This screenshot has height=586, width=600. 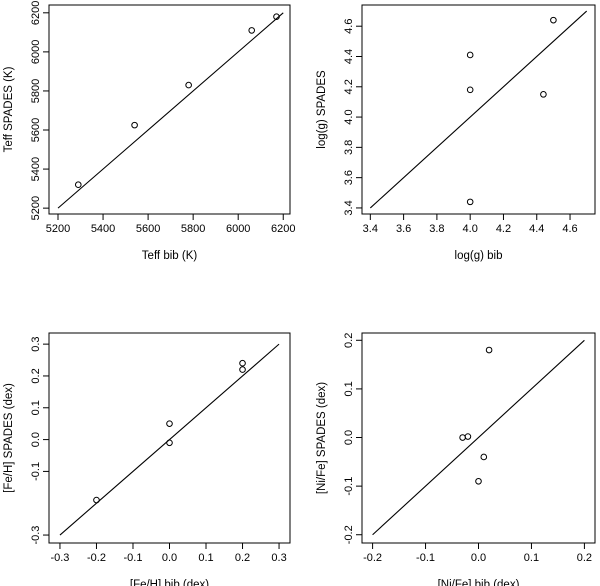 I want to click on y-tick-label: 4.2, so click(x=349, y=86).